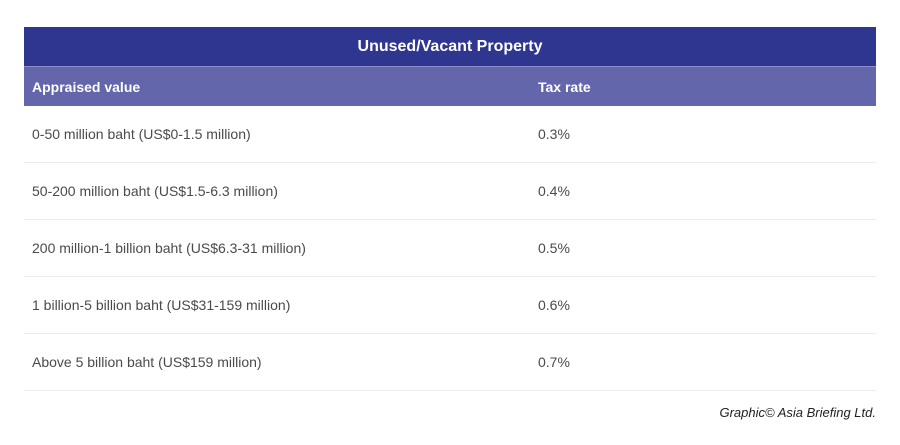 The width and height of the screenshot is (900, 445). Describe the element at coordinates (147, 362) in the screenshot. I see `appraised-value-cell: Above 5 billion baht (US$159 million)` at that location.